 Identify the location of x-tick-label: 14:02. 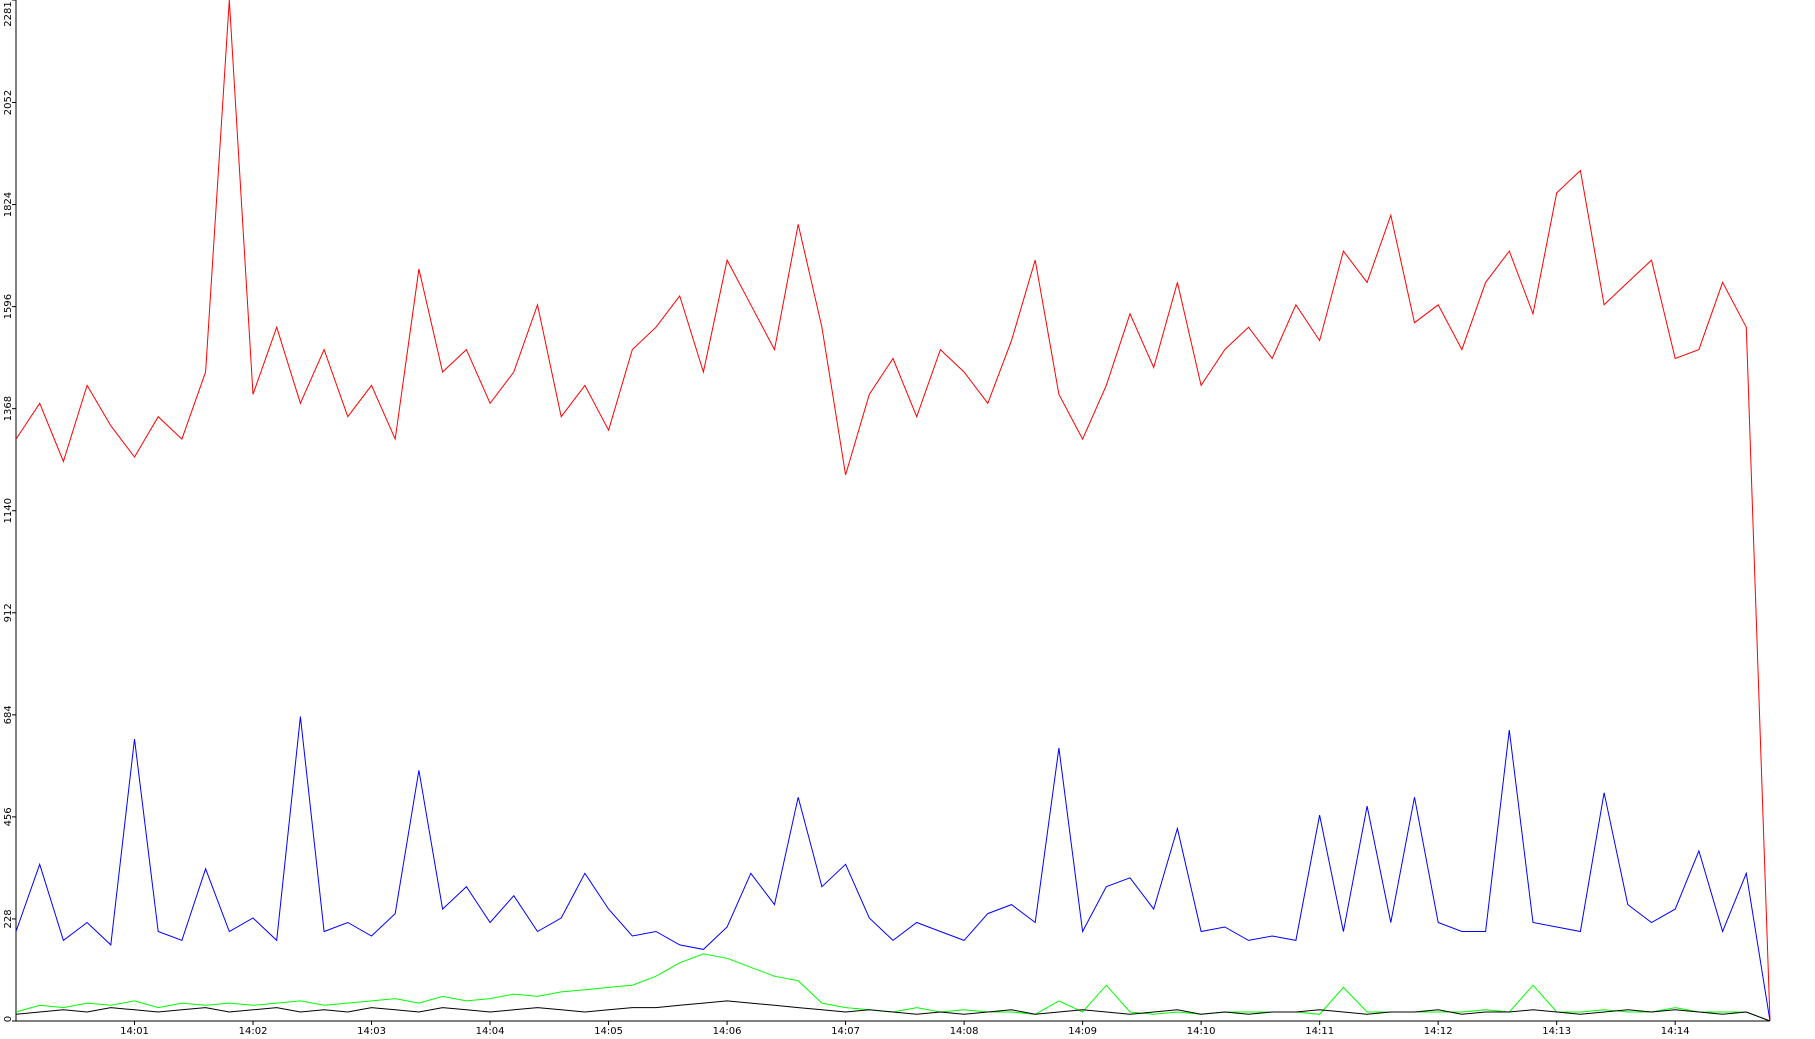
(253, 1031).